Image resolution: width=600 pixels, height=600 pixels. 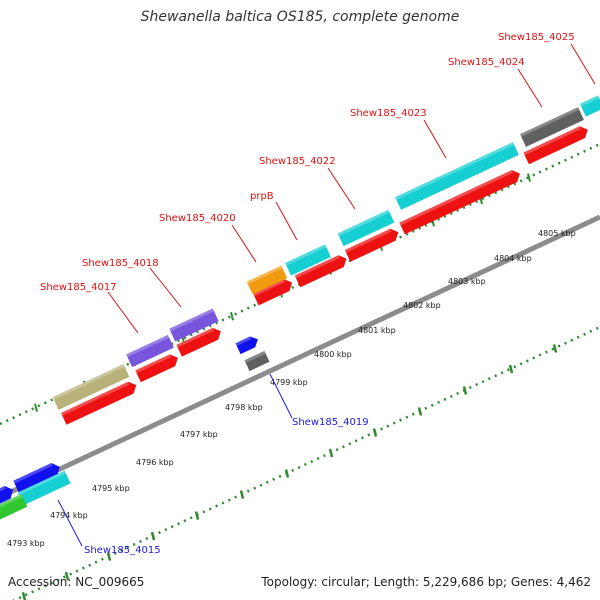 I want to click on scale-label: 4801 kbp, so click(x=377, y=330).